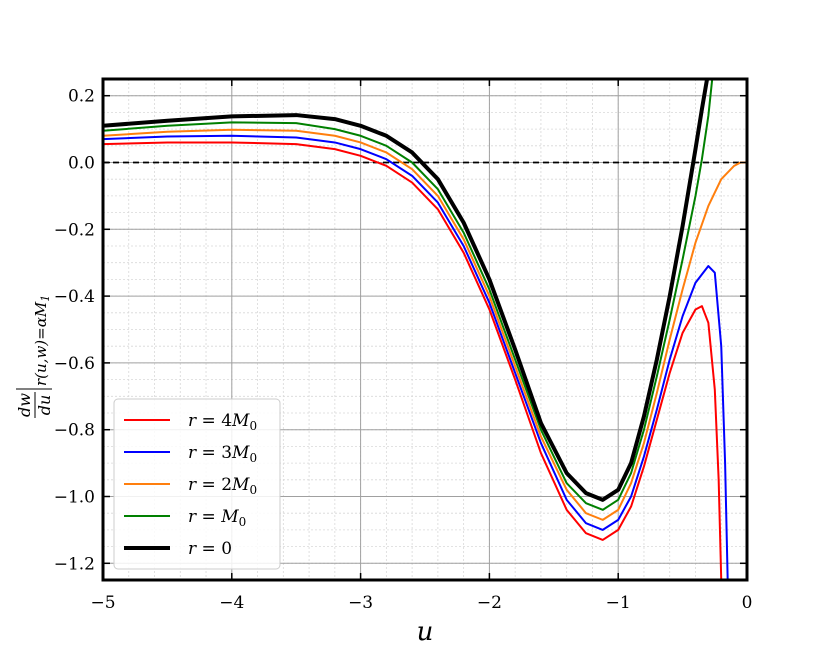  Describe the element at coordinates (24, 405) in the screenshot. I see `y-axis-frac-num: dw` at that location.